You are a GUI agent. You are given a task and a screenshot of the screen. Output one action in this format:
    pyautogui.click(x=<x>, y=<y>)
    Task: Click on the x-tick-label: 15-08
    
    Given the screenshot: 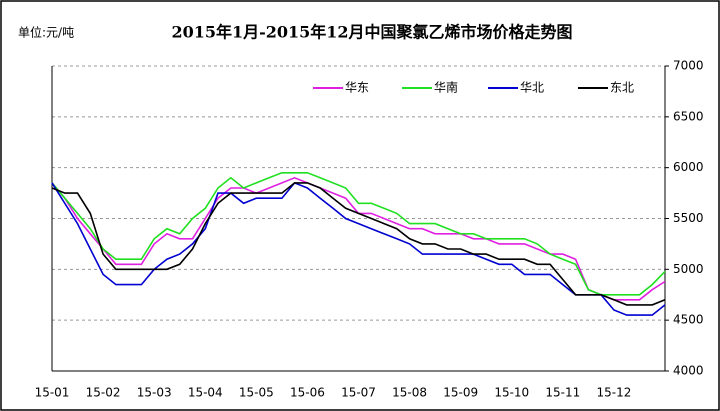 What is the action you would take?
    pyautogui.click(x=409, y=393)
    